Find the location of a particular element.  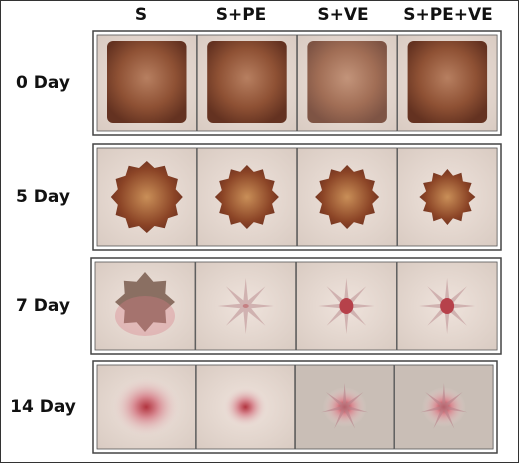

row-label: 7 Day is located at coordinates (43, 306).